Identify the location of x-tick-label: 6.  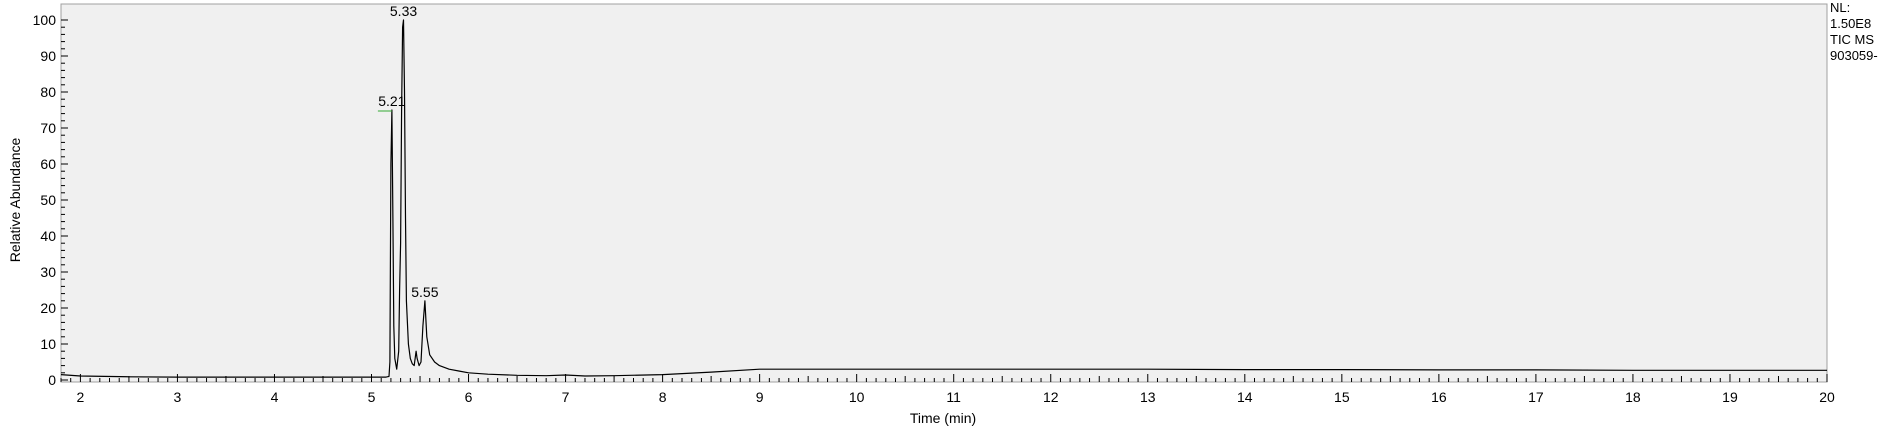
(469, 397).